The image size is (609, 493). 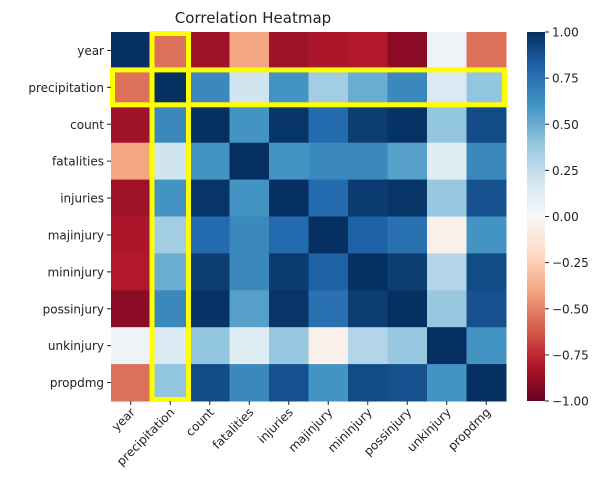 I want to click on colorbar-tick-label: 0.25, so click(x=565, y=171).